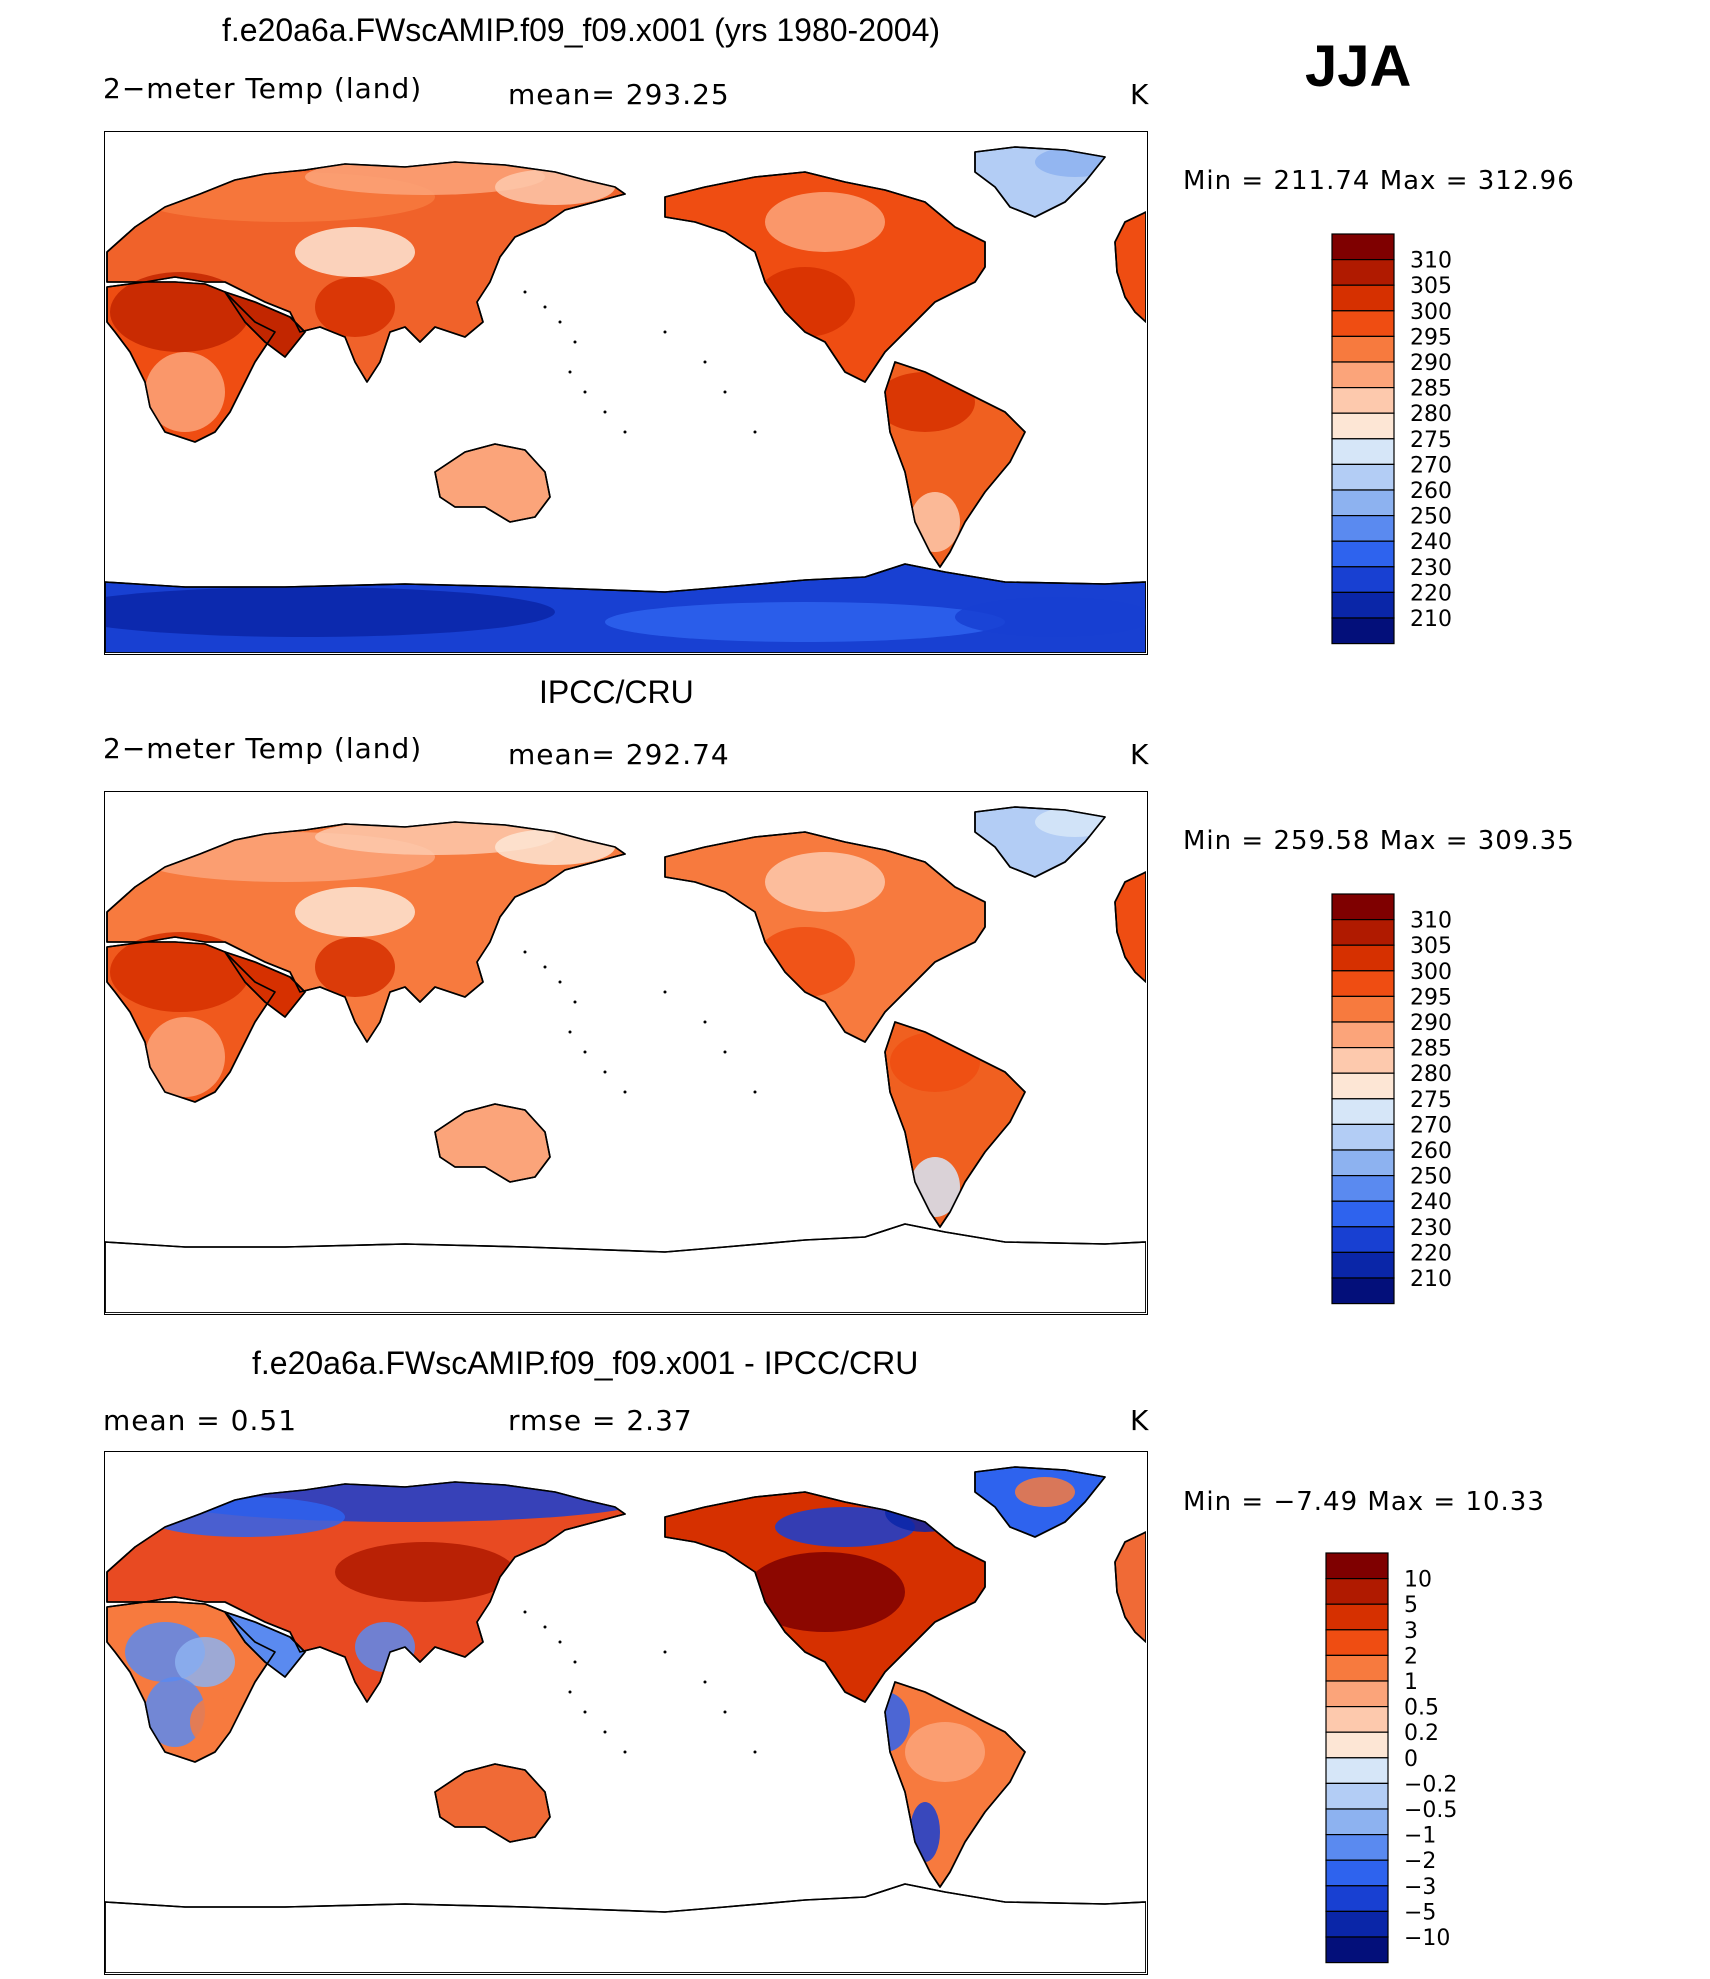 The image size is (1710, 1979). Describe the element at coordinates (1431, 1228) in the screenshot. I see `colorbar-tick-label: 230` at that location.